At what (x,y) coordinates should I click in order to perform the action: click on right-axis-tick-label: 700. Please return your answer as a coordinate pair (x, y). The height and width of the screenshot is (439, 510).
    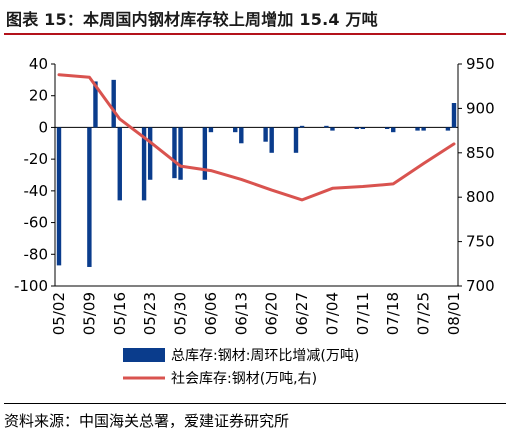
    Looking at the image, I should click on (480, 286).